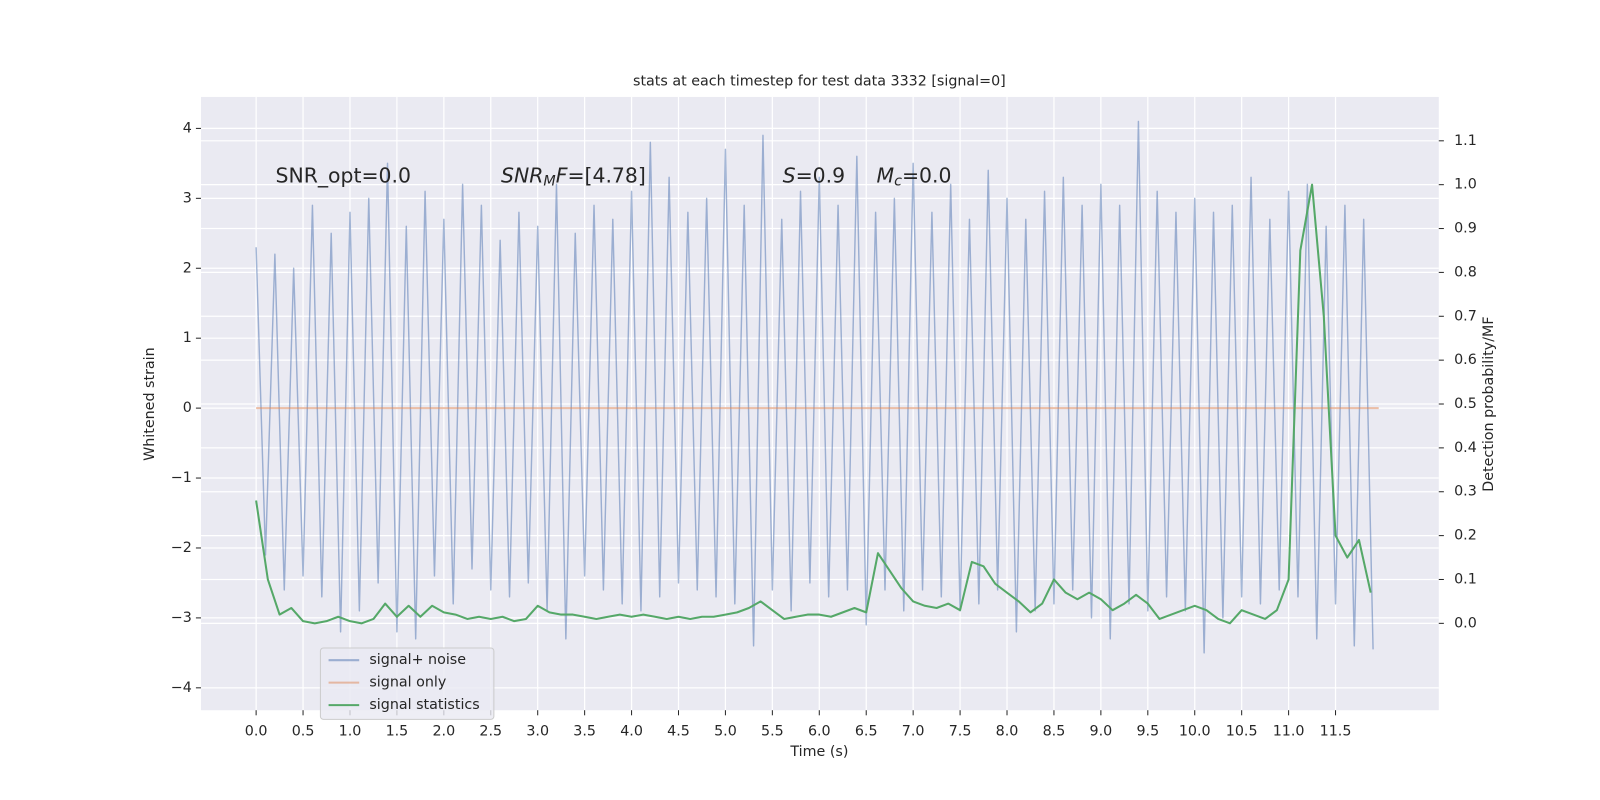 Image resolution: width=1600 pixels, height=800 pixels. I want to click on x-tick-label: 2.0, so click(443, 732).